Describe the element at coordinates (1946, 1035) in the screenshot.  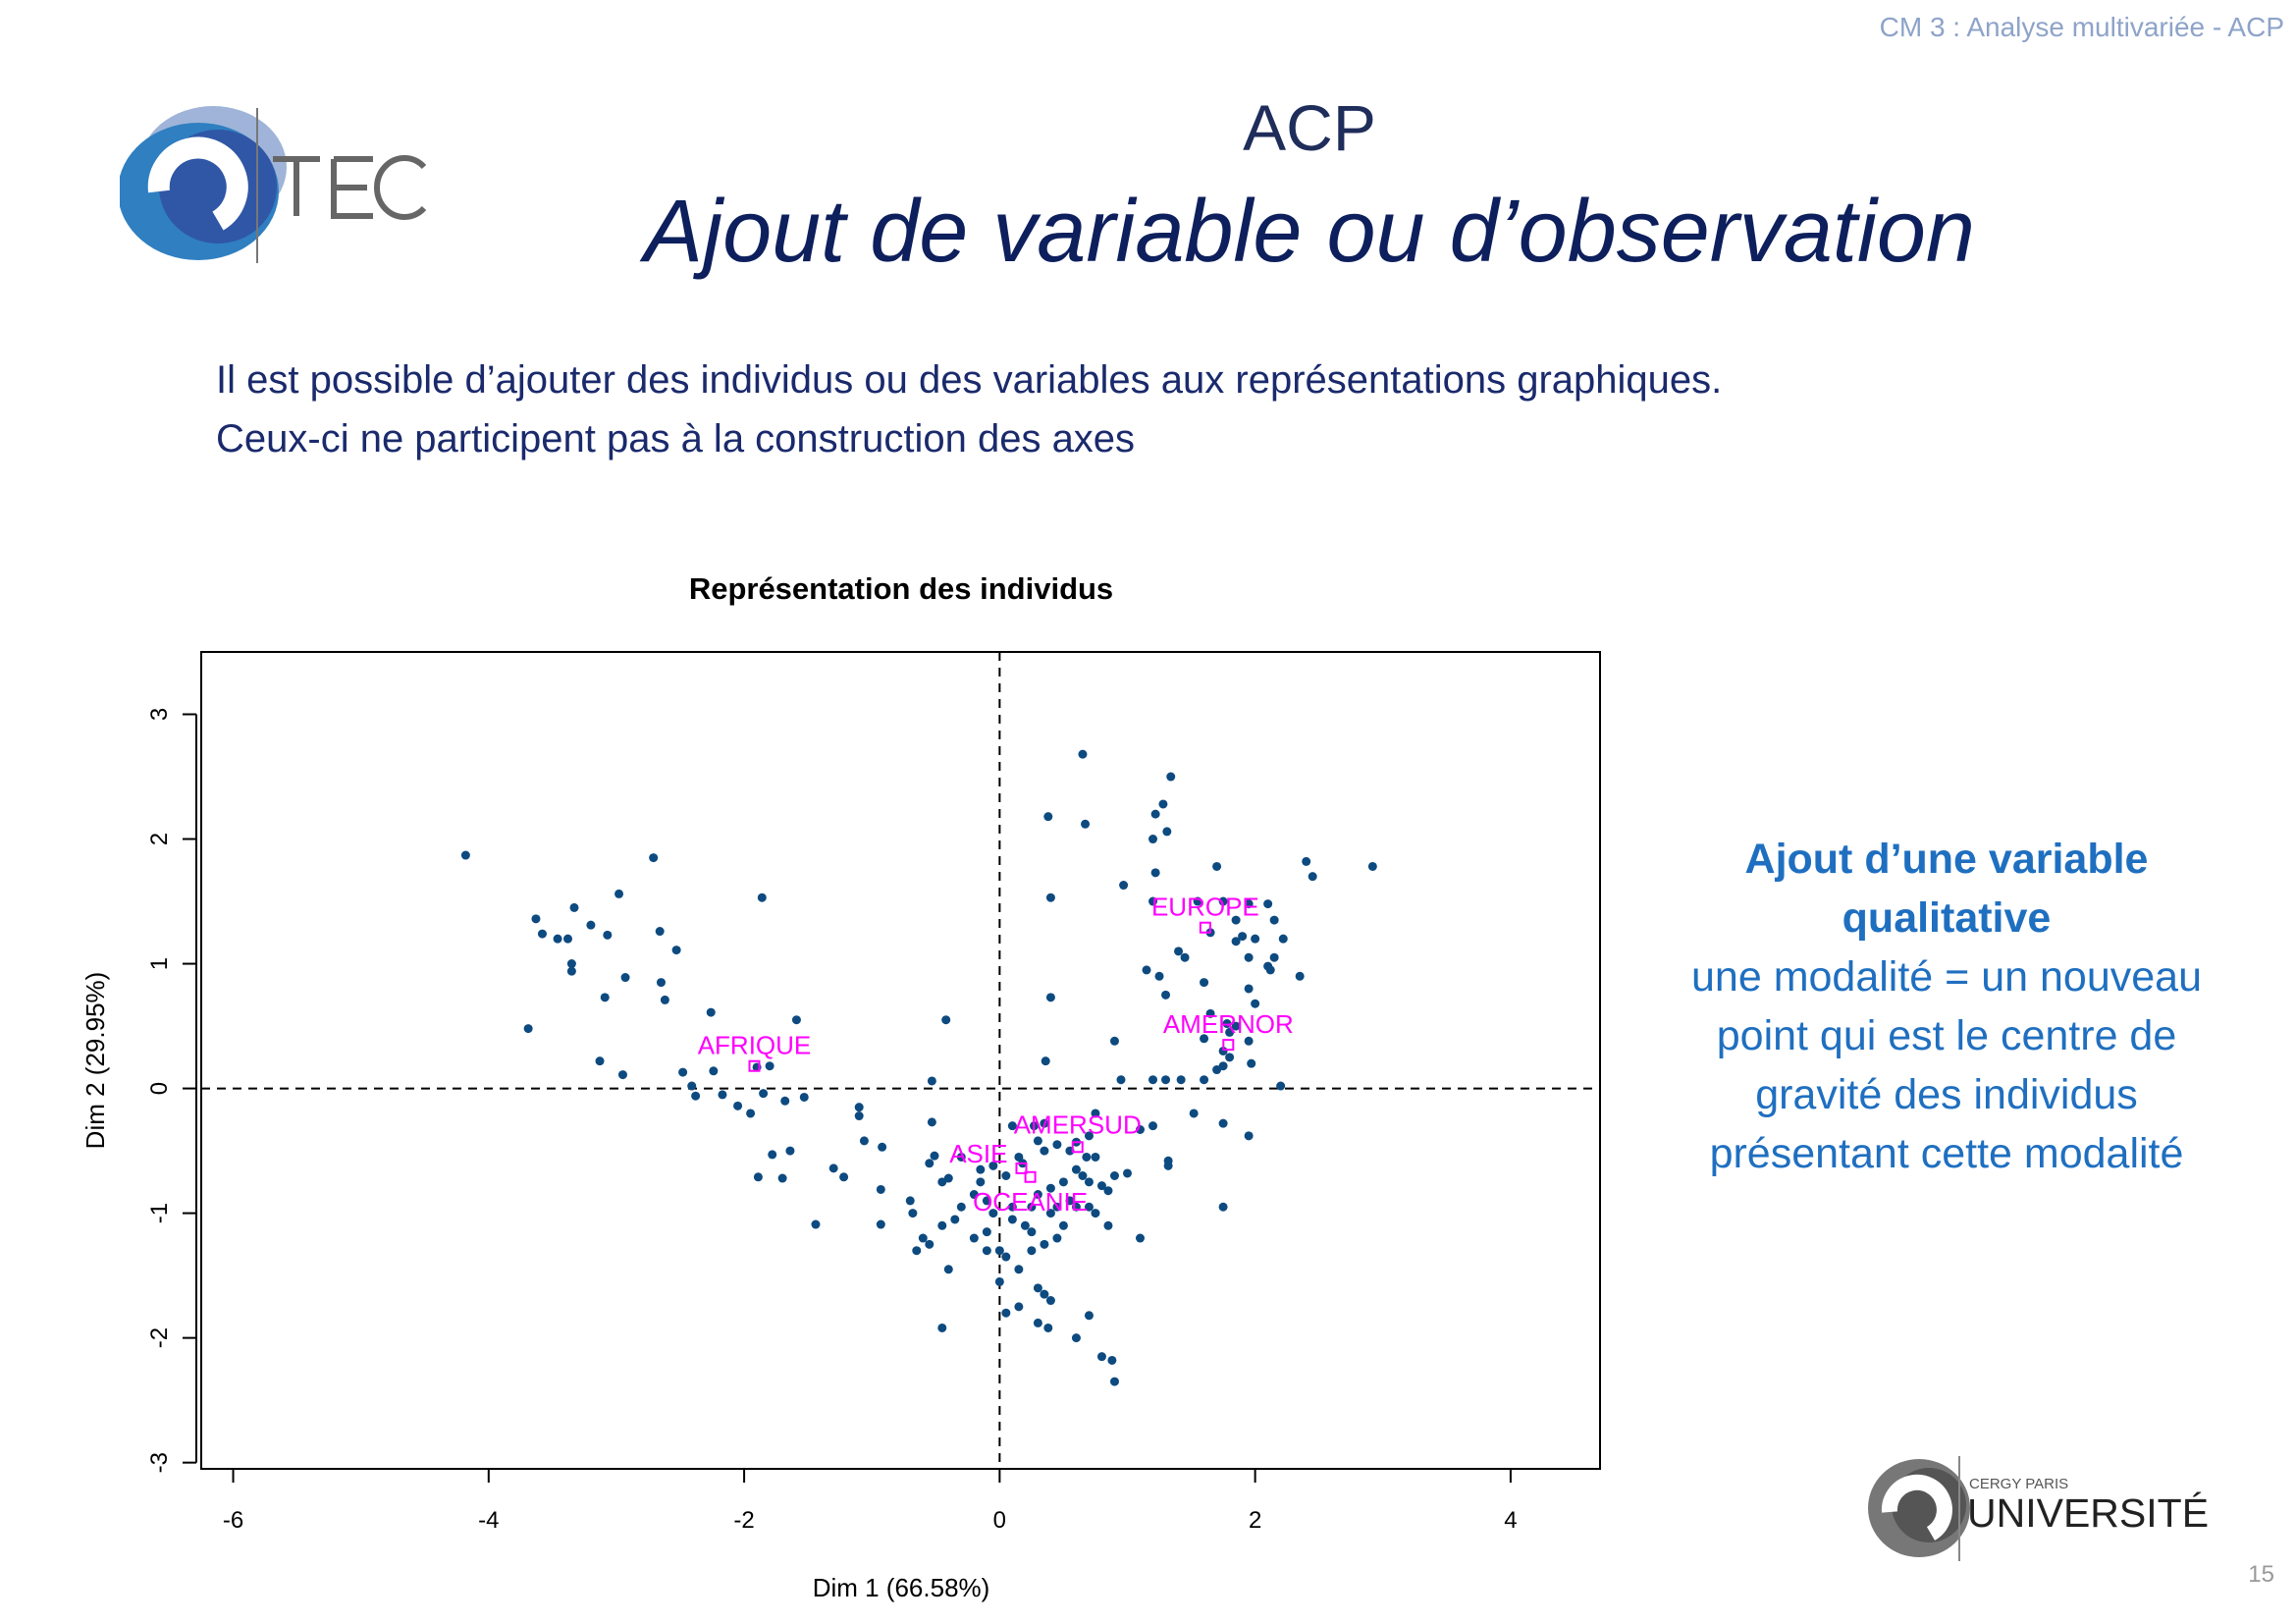
I see `note-line: point qui est le centre de` at that location.